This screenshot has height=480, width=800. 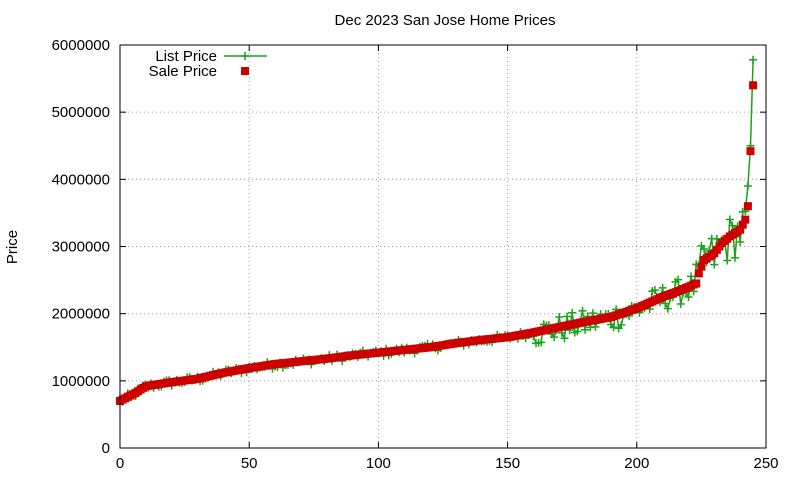 I want to click on legend-marker-list-price, so click(x=245, y=56).